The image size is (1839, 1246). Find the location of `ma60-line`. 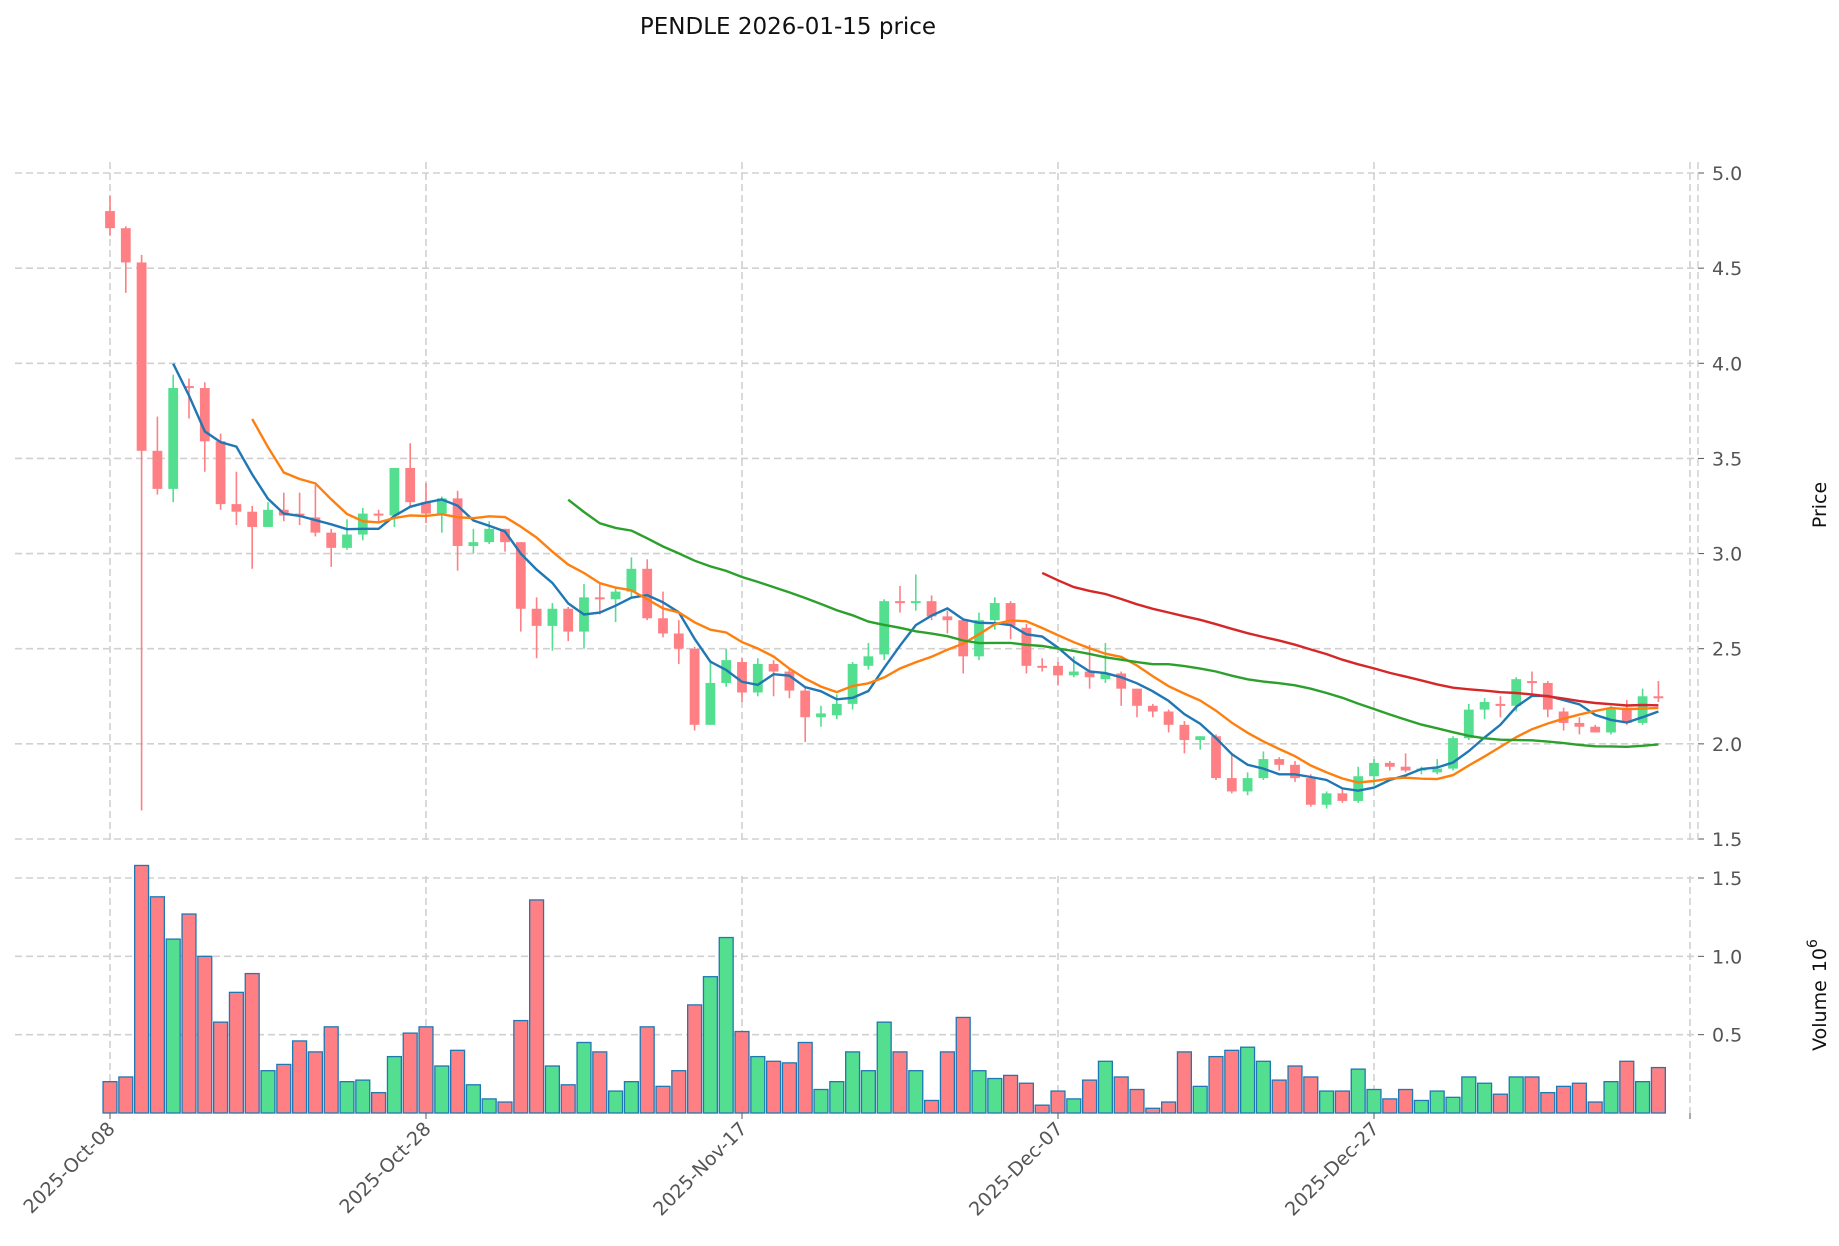

ma60-line is located at coordinates (1350, 639).